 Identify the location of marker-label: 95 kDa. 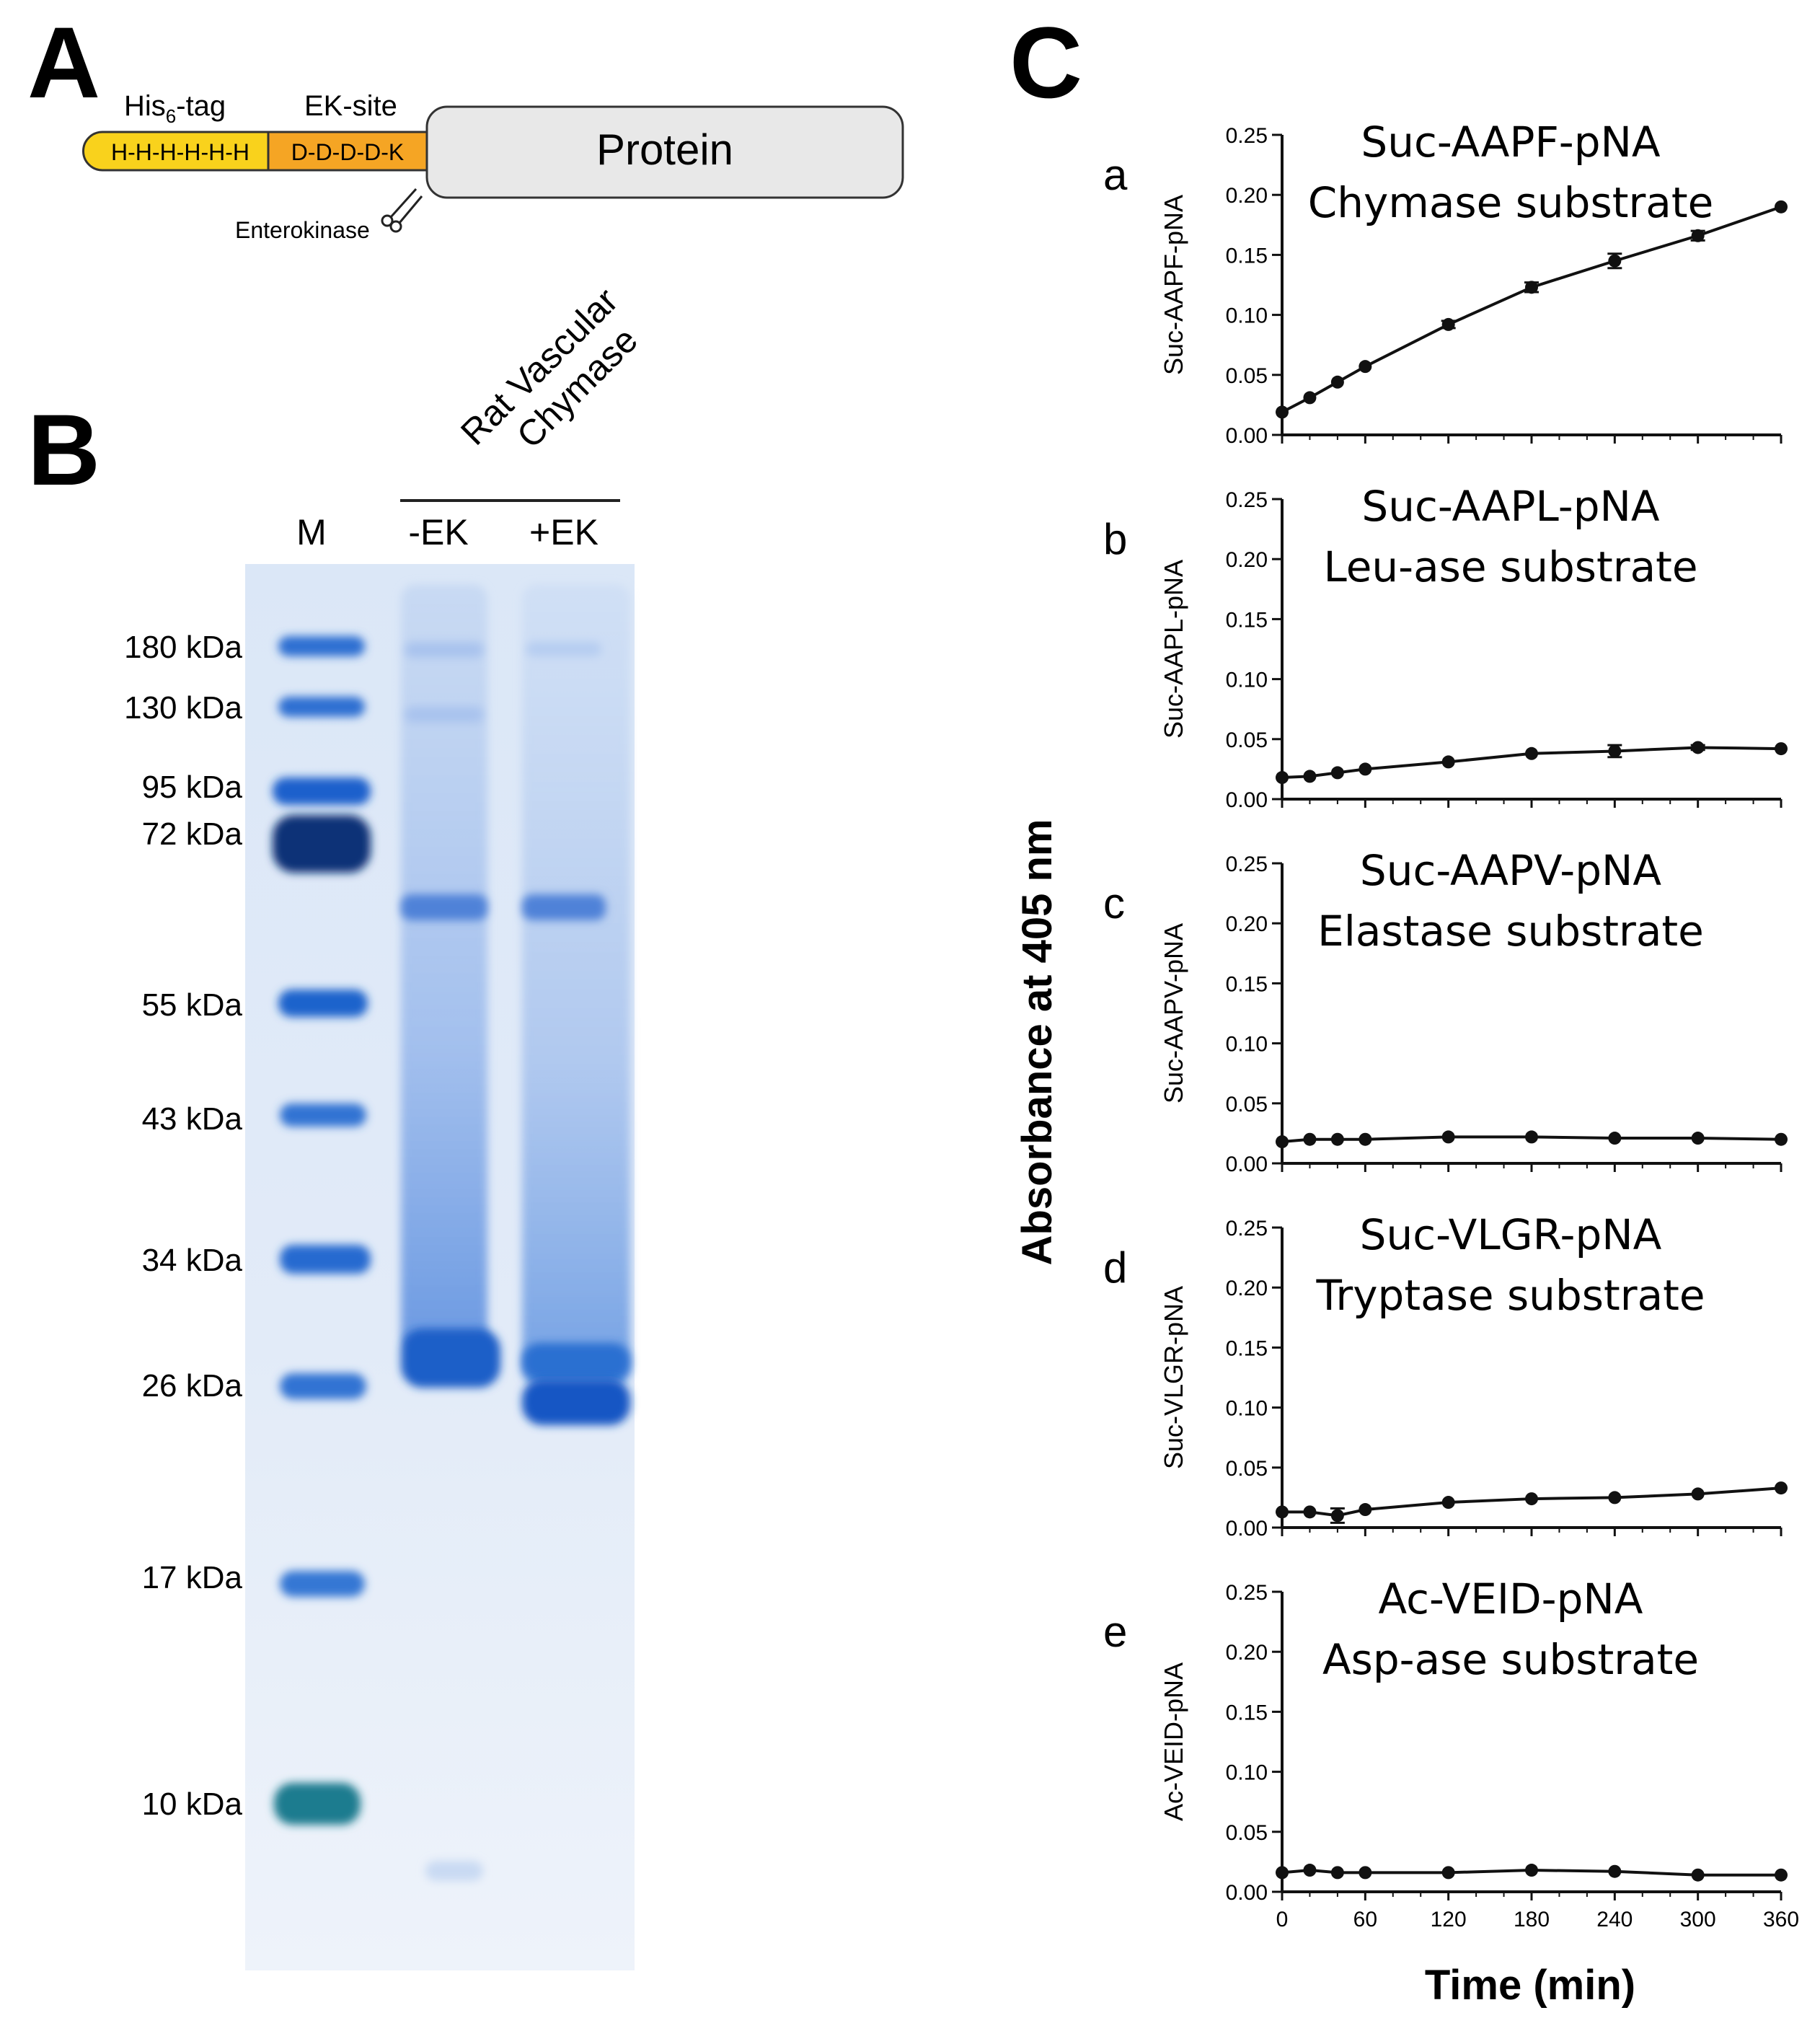
(192, 788).